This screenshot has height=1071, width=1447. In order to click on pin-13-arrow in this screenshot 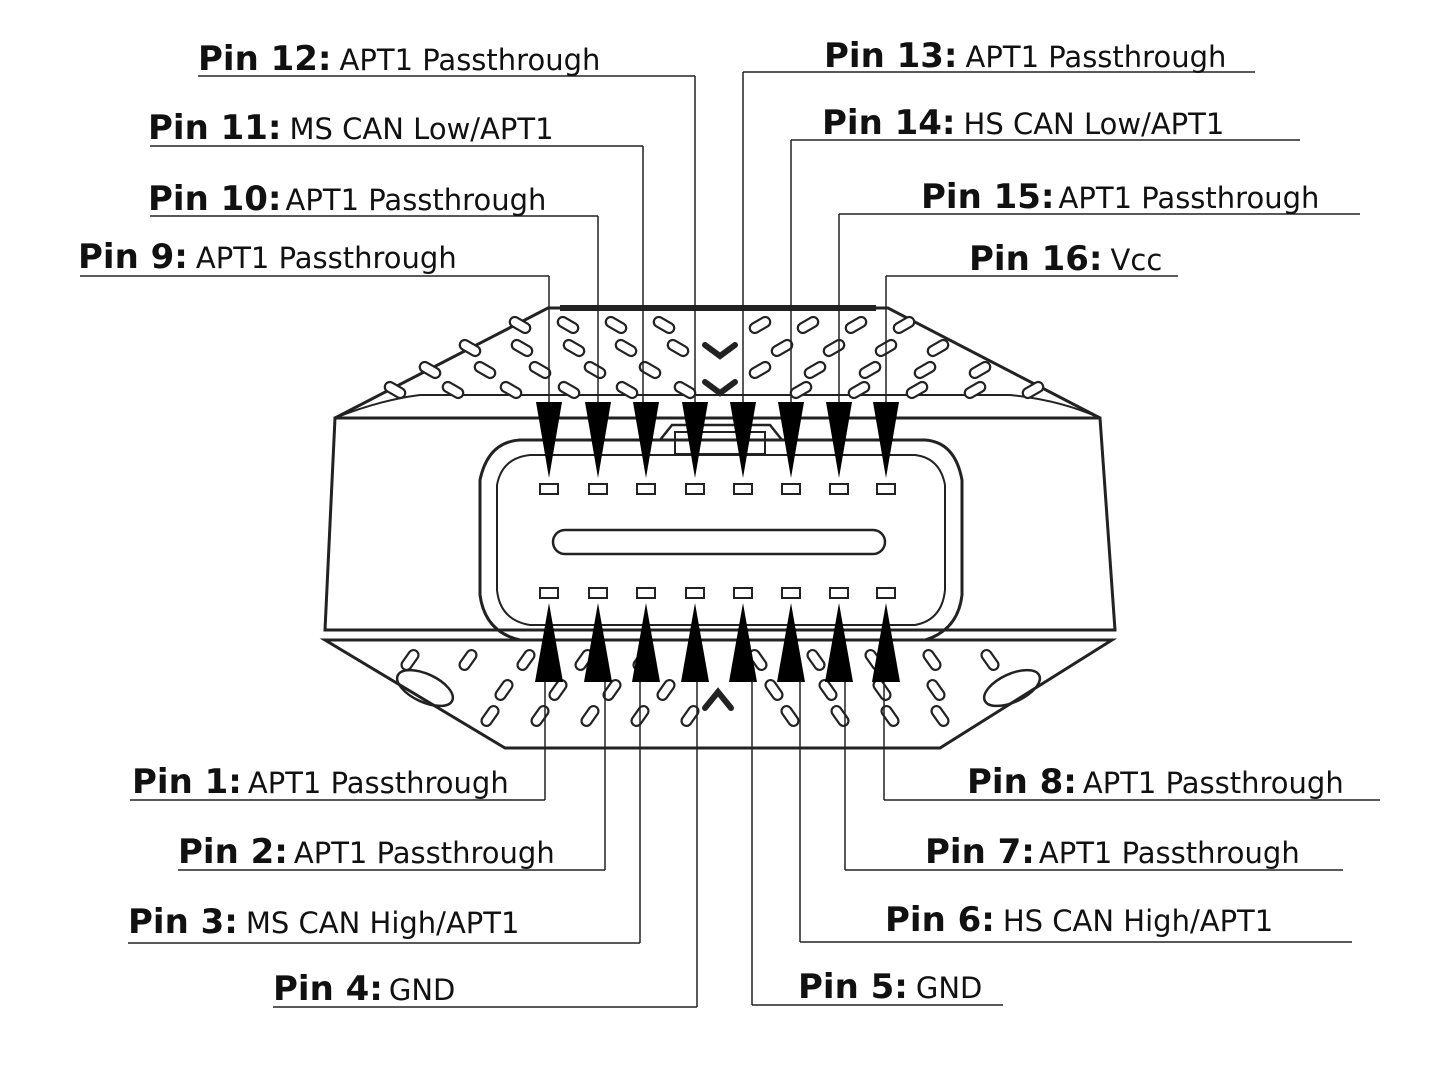, I will do `click(743, 440)`.